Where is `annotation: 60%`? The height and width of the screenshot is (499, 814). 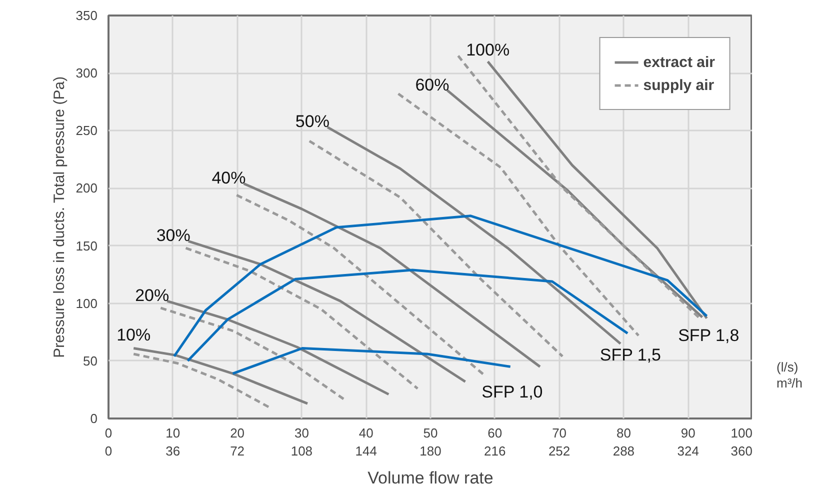 annotation: 60% is located at coordinates (432, 84).